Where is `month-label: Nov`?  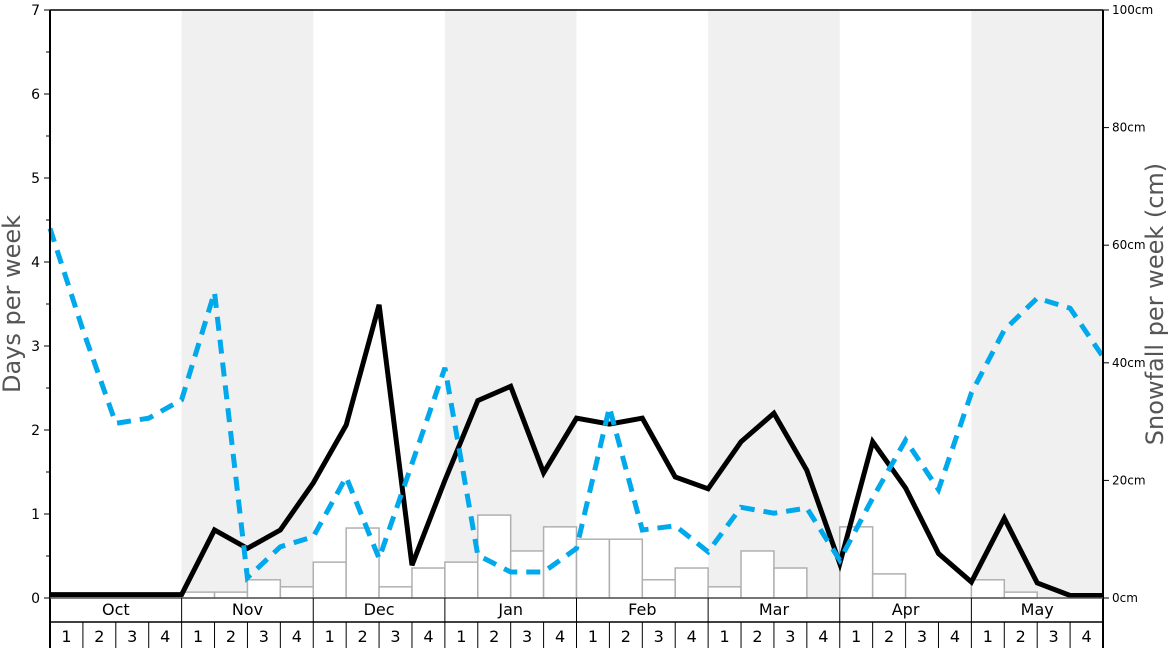
month-label: Nov is located at coordinates (247, 609).